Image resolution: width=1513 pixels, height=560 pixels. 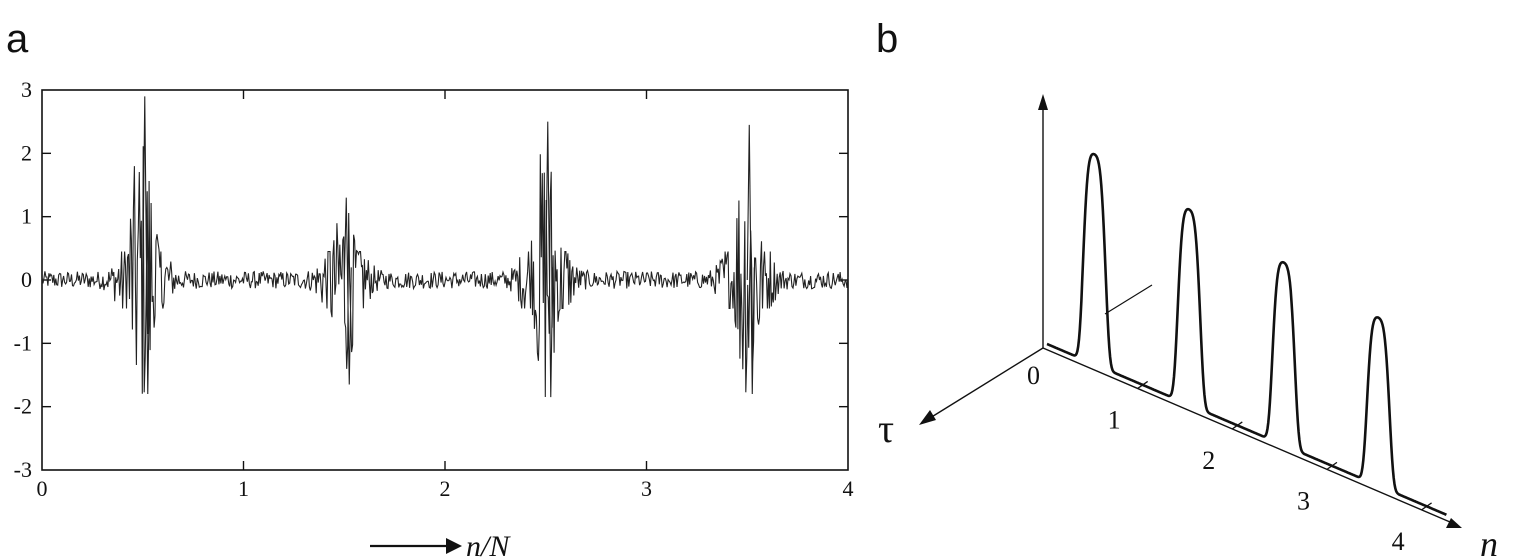 I want to click on tau-axis, so click(x=986, y=383).